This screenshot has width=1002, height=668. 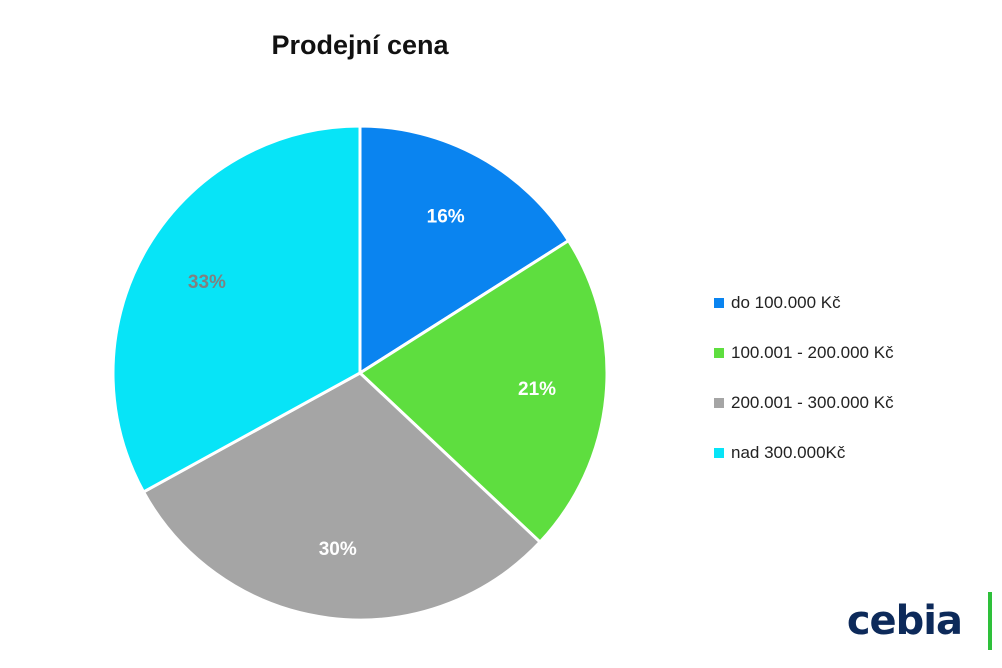 I want to click on brand-logo: cebia, so click(x=919, y=621).